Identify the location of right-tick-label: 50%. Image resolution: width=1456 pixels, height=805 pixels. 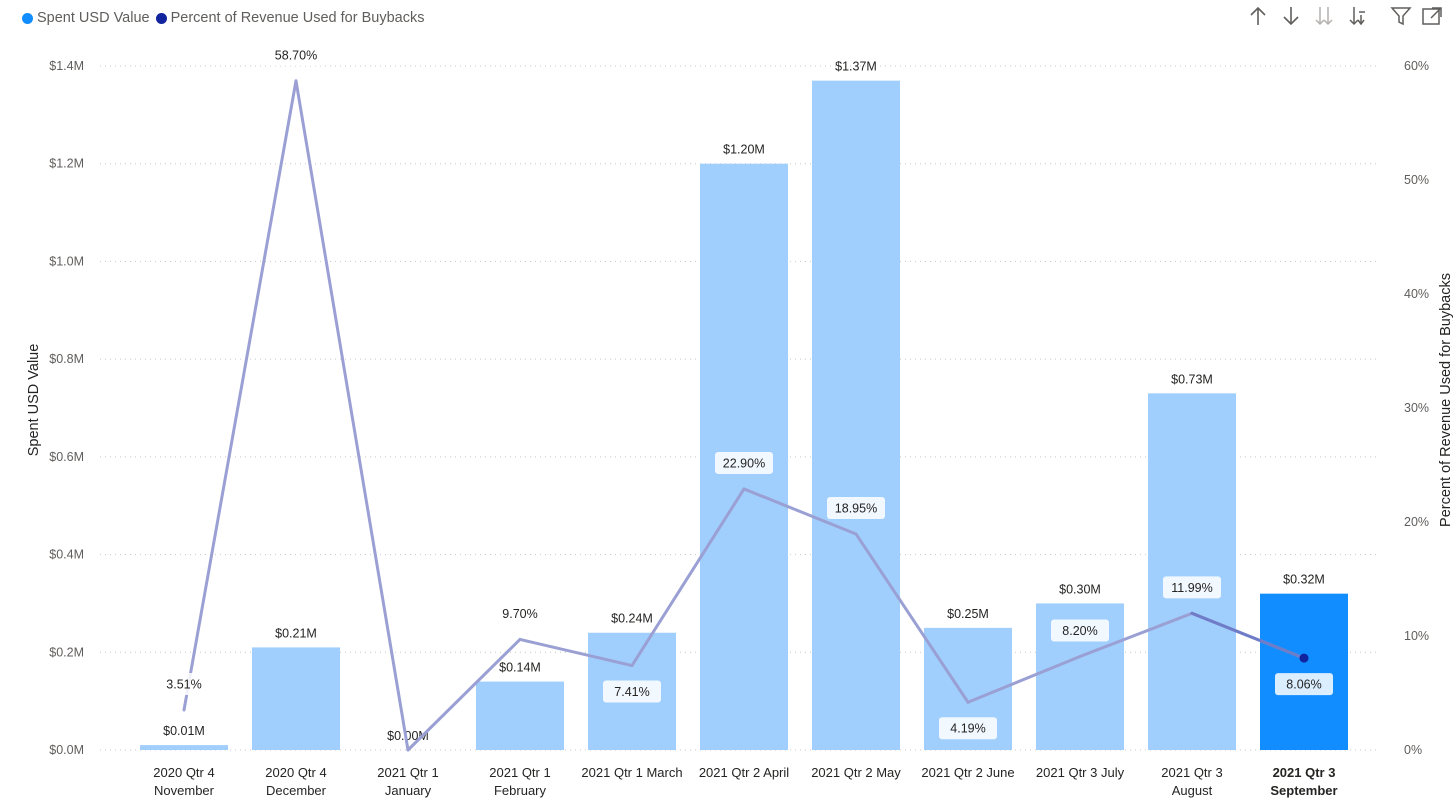
(1416, 180).